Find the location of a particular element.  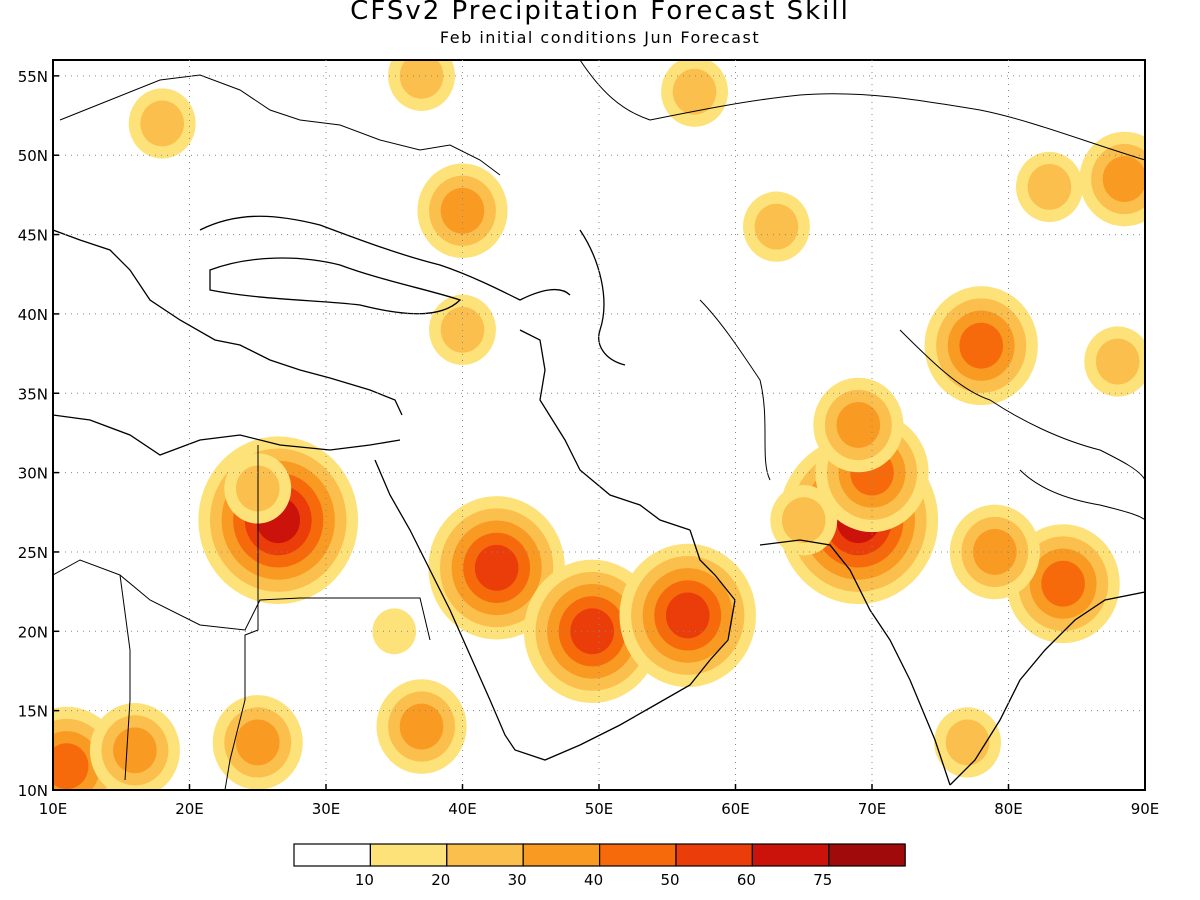

map-subtitle: Feb initial conditions Jun Forecast is located at coordinates (600, 37).